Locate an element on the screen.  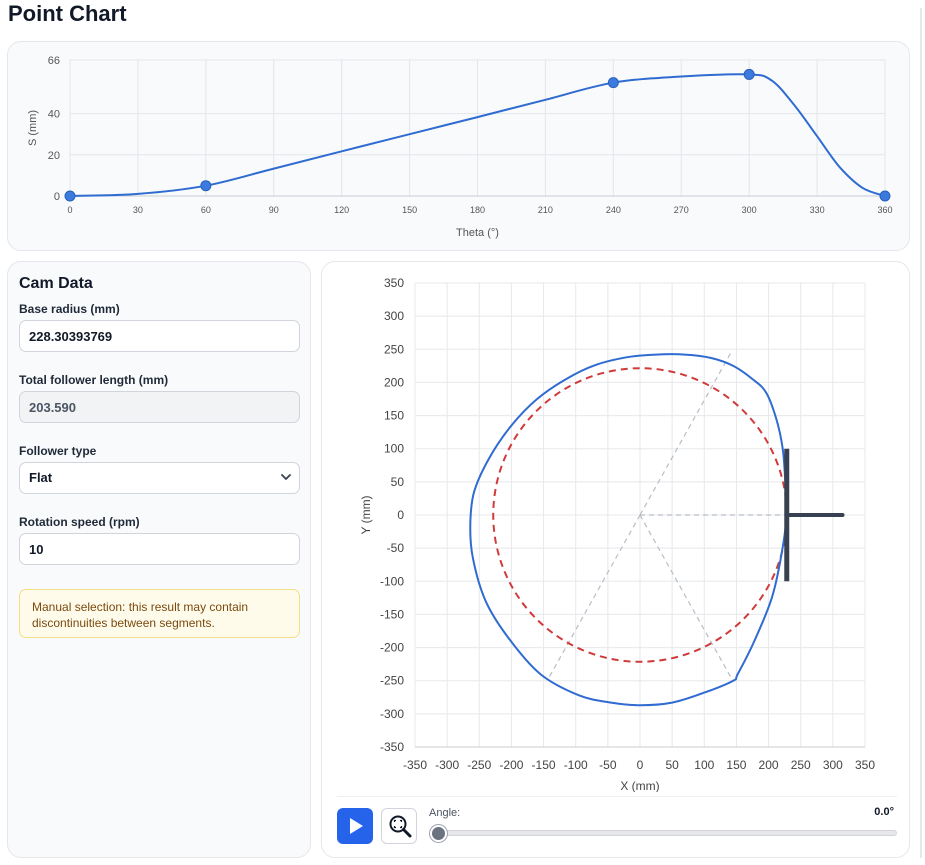
y-tick-label: -250 is located at coordinates (392, 681).